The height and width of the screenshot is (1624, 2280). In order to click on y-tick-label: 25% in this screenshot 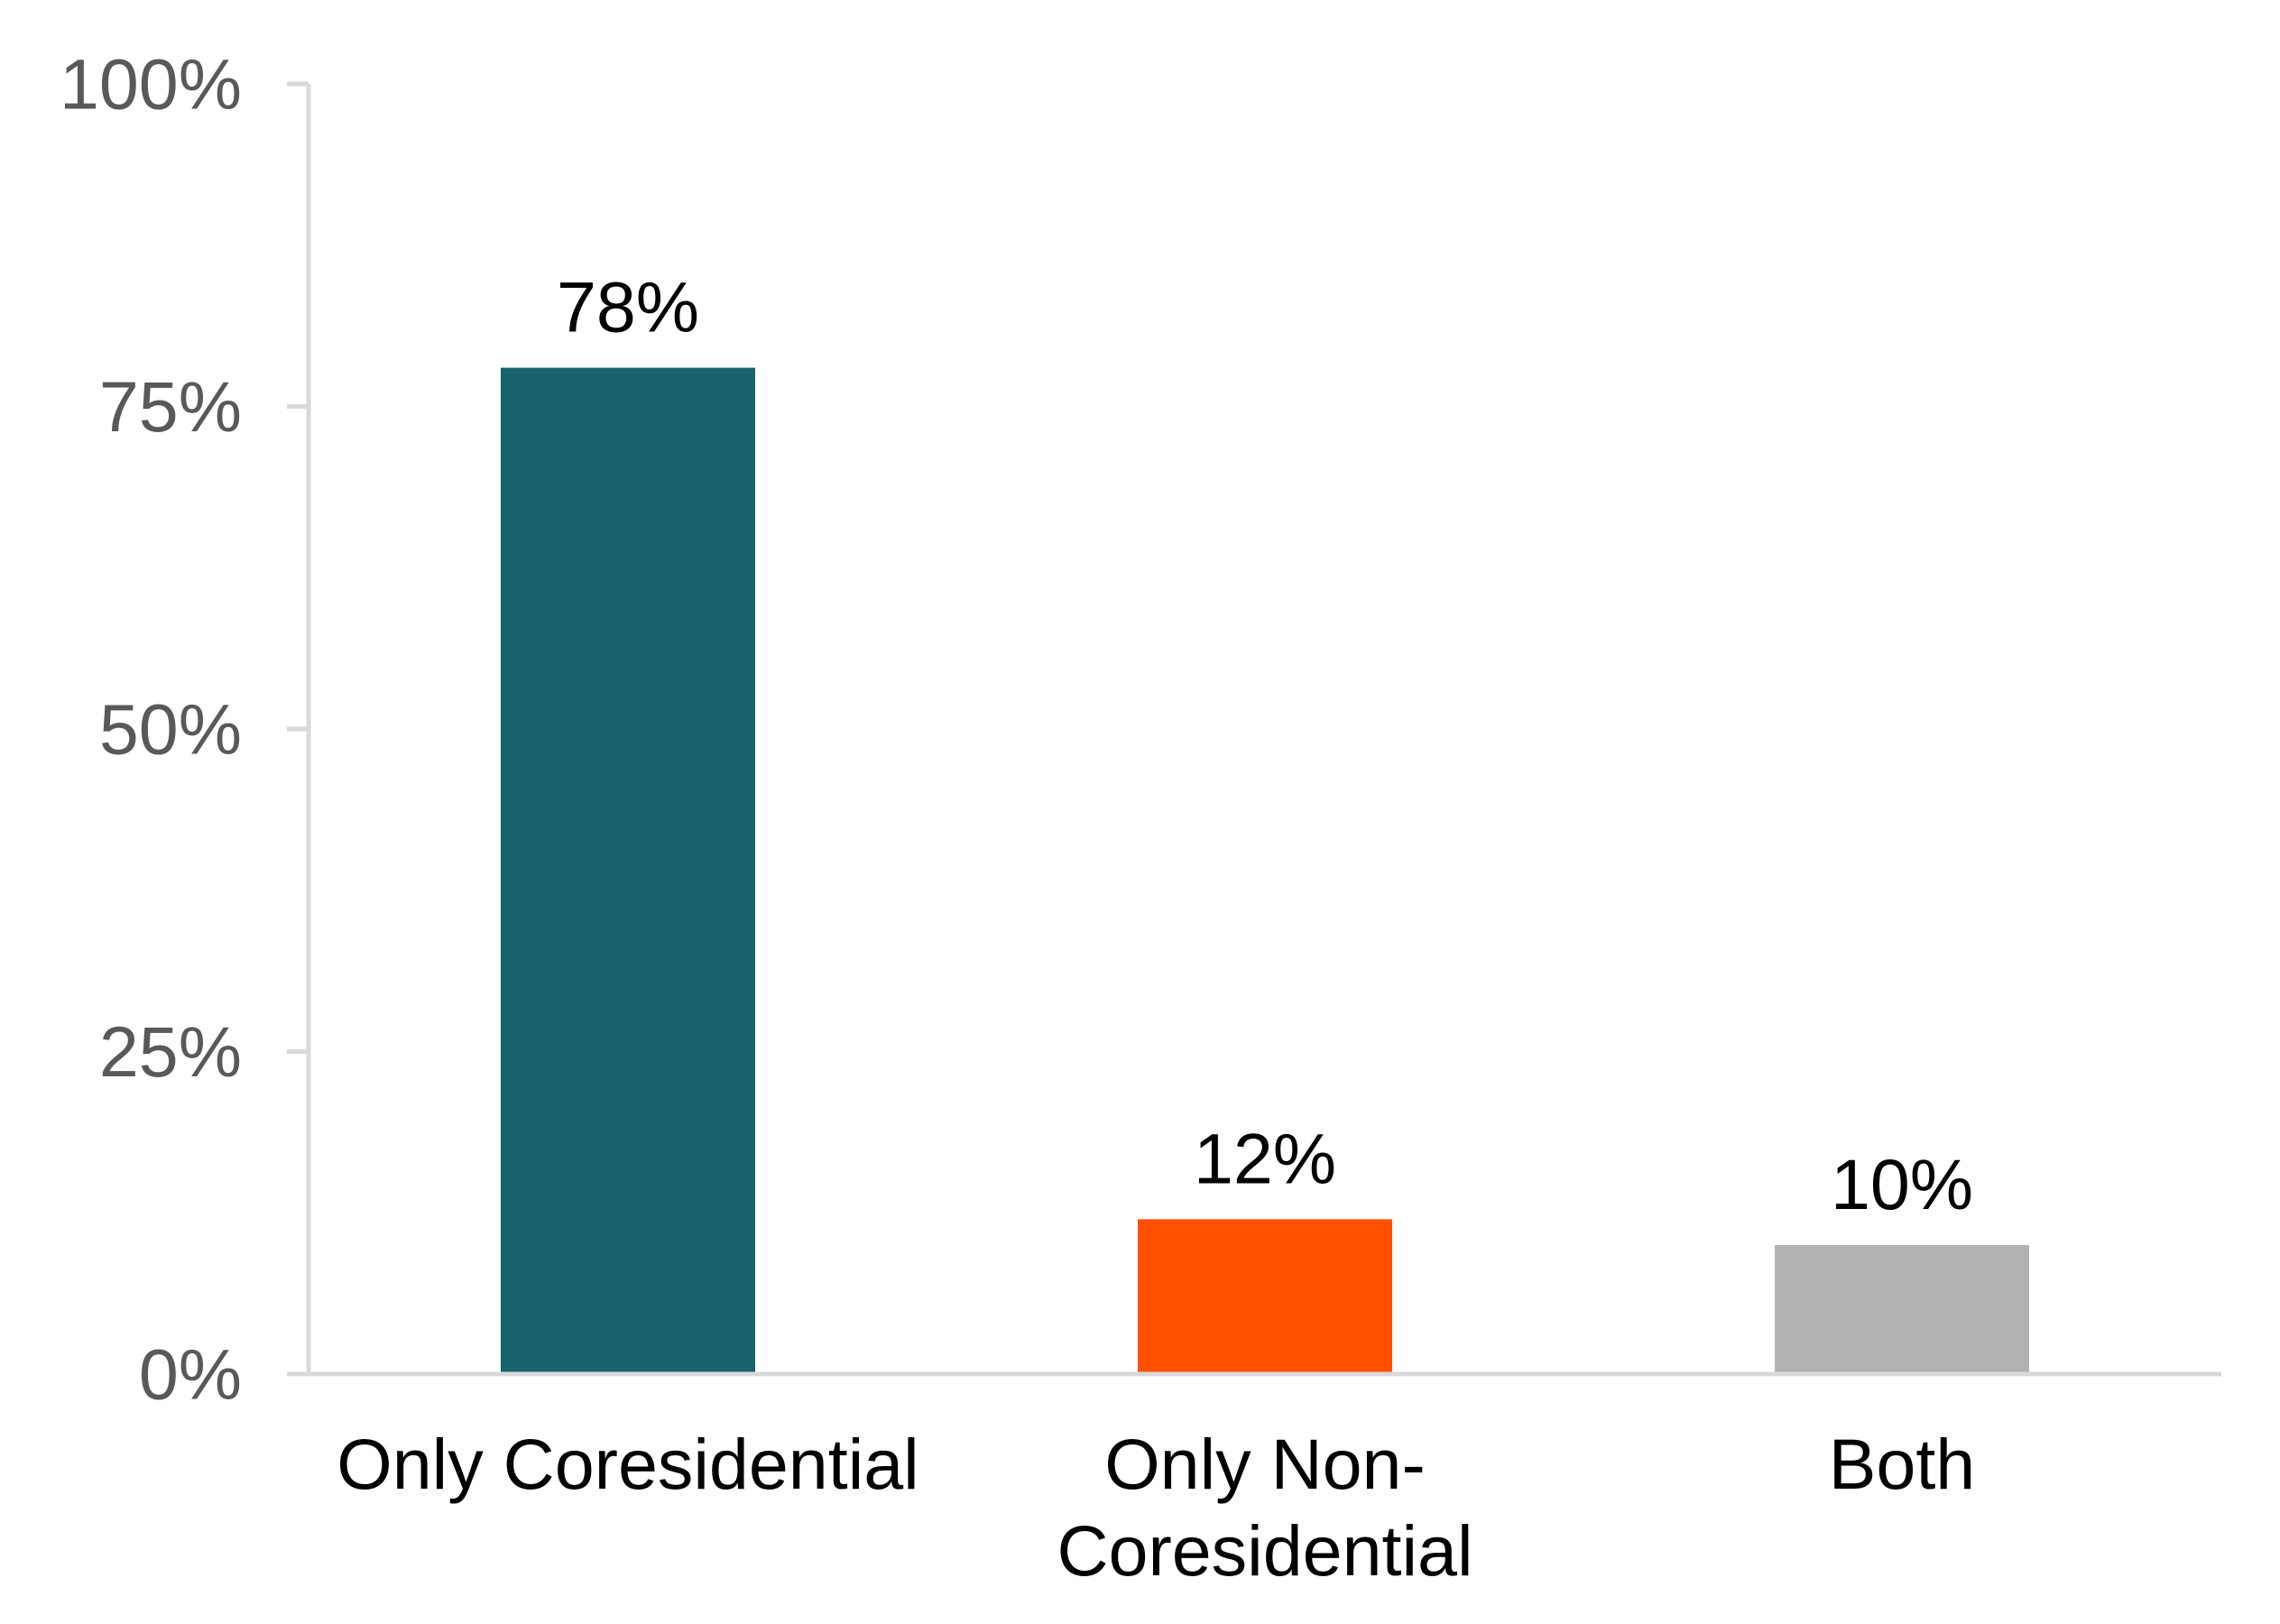, I will do `click(170, 1052)`.